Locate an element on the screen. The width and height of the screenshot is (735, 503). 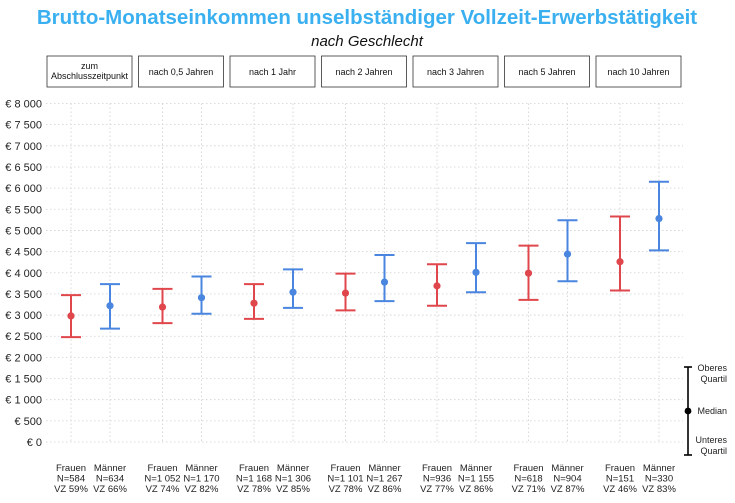
facet-label: nach 10 Jahren is located at coordinates (638, 72).